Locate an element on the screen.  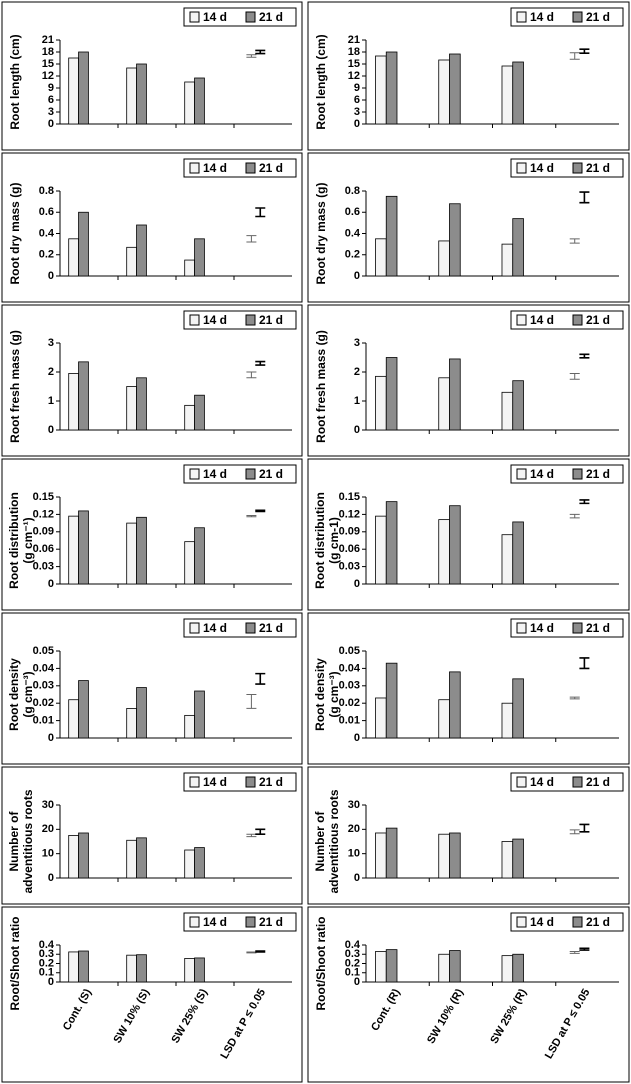
y-tick-label: 2 is located at coordinates (357, 372).